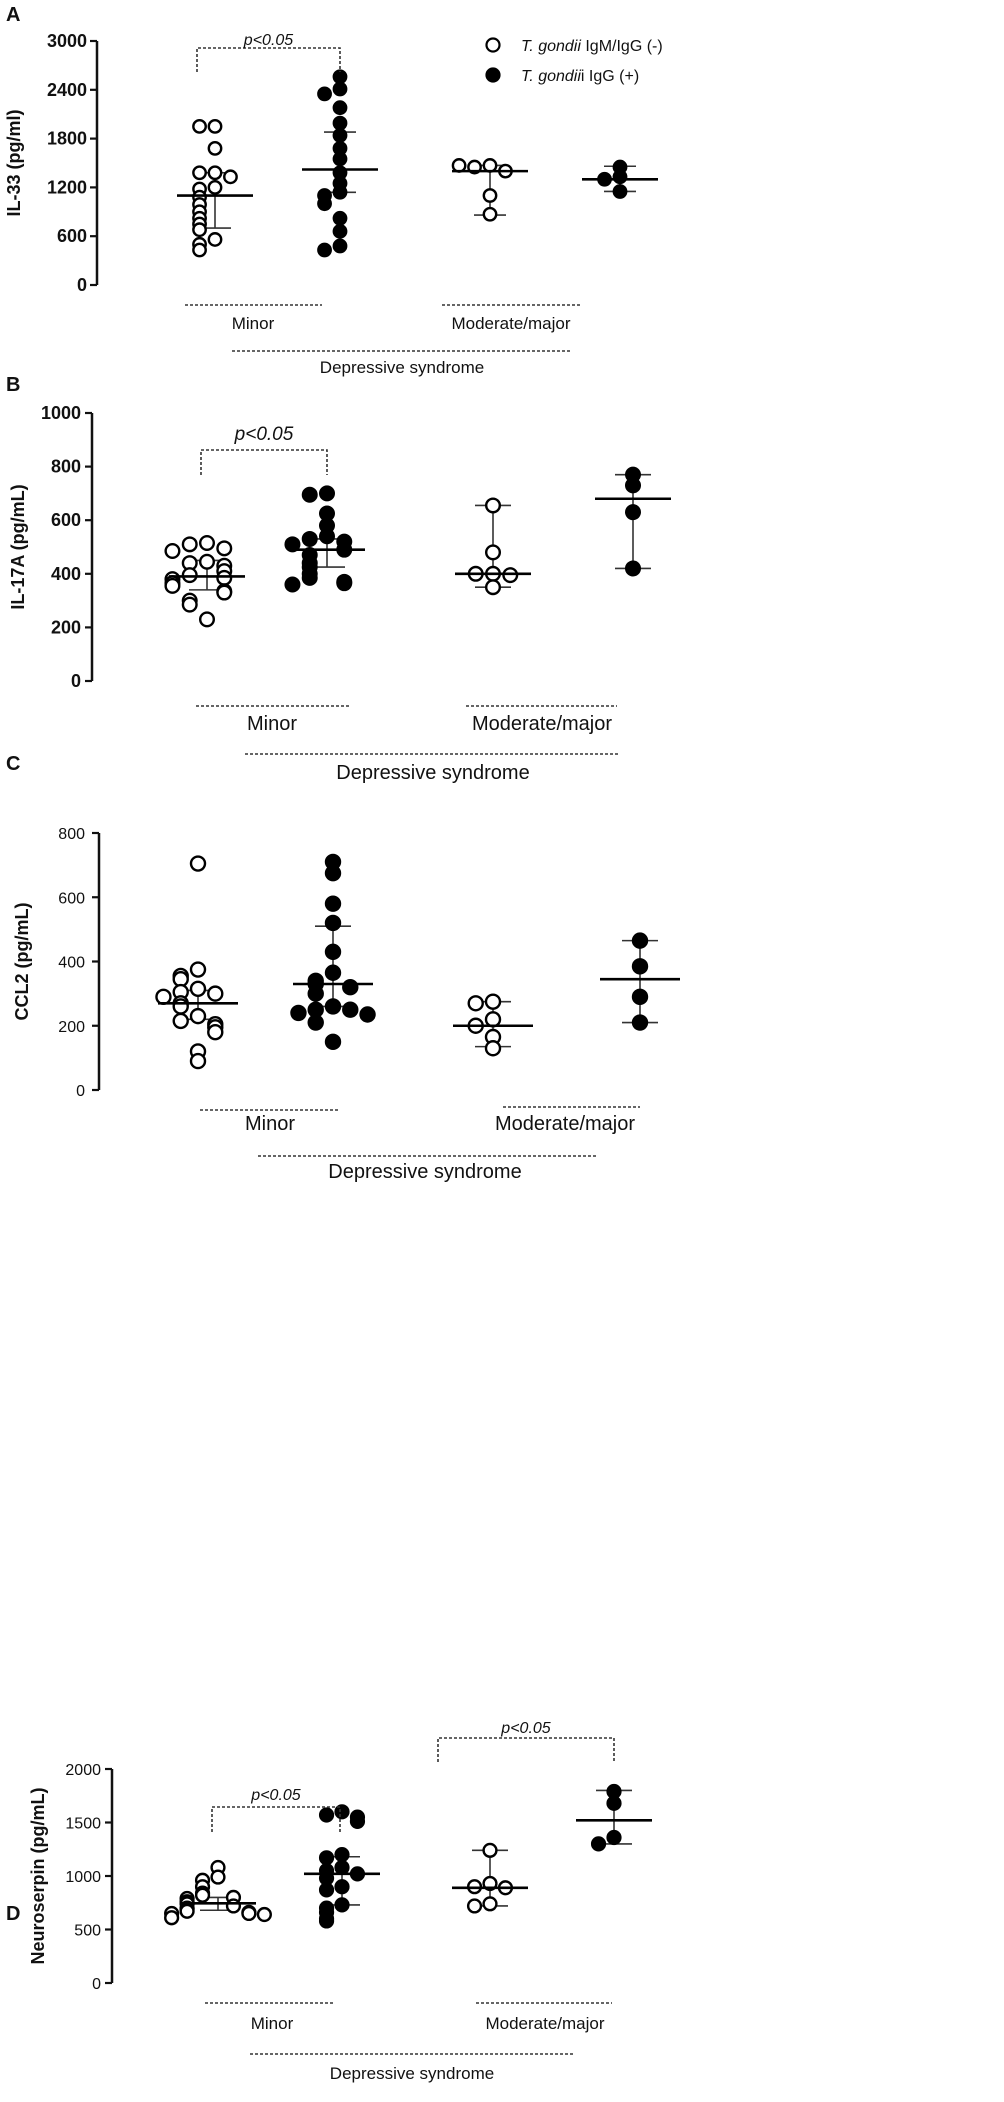  Describe the element at coordinates (71, 963) in the screenshot. I see `y-tick-label: 400` at that location.